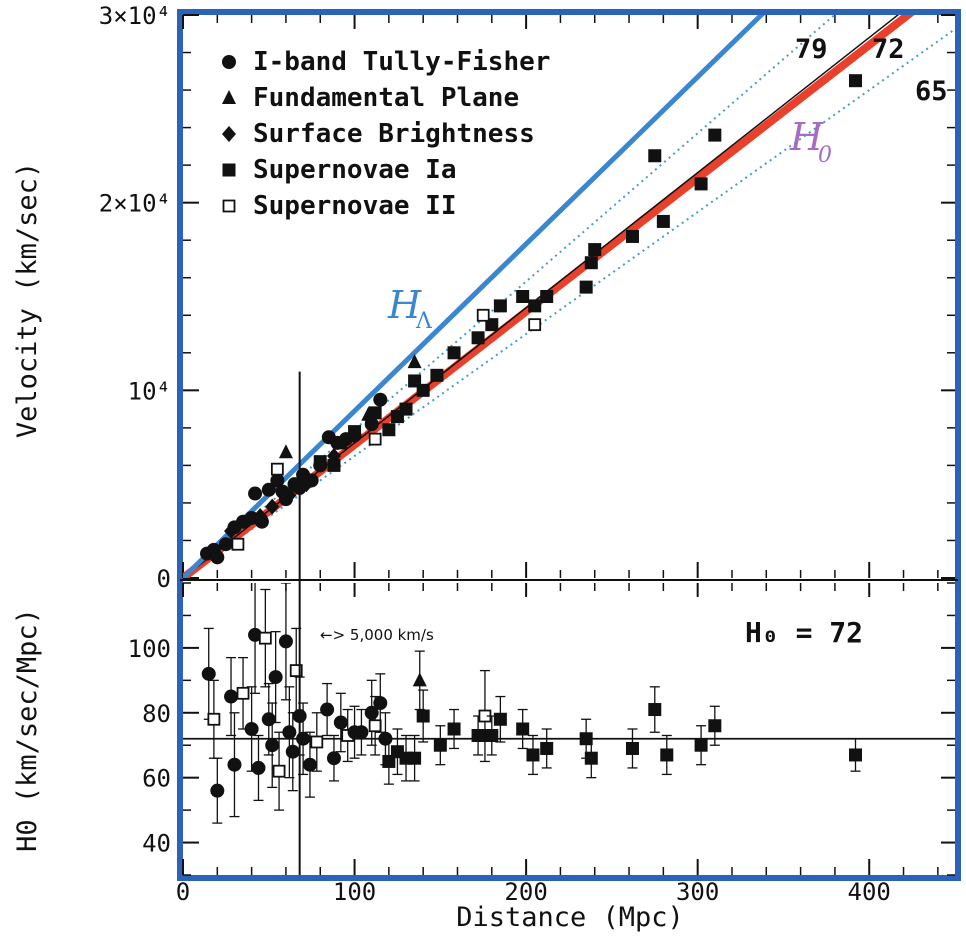  Describe the element at coordinates (825, 155) in the screenshot. I see `h0-line-subscript: 0` at that location.